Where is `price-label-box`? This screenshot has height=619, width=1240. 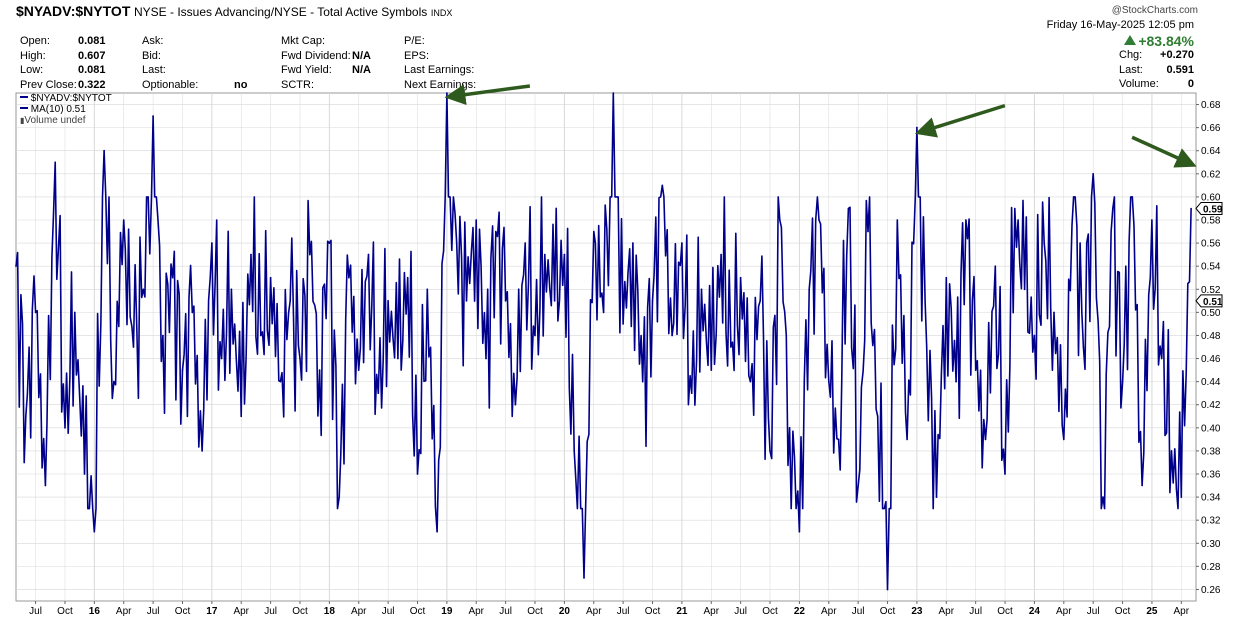 price-label-box is located at coordinates (1209, 208).